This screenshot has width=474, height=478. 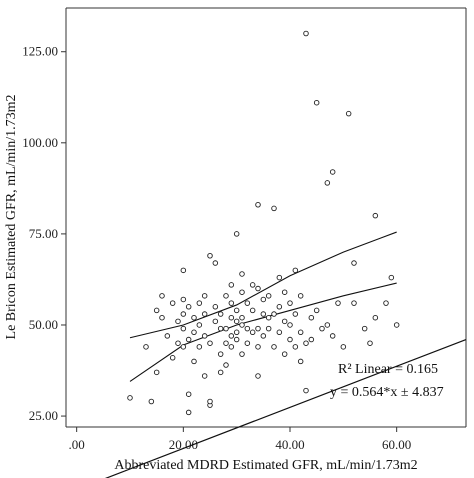 What do you see at coordinates (396, 444) in the screenshot?
I see `x-tick-label: 60.00` at bounding box center [396, 444].